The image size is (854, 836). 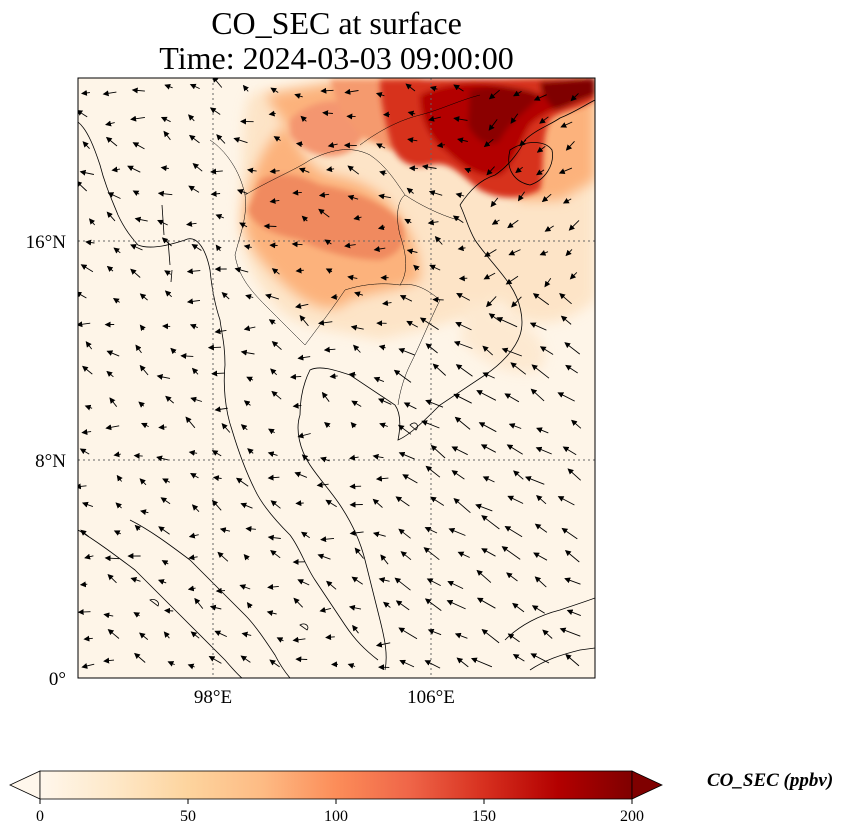 What do you see at coordinates (188, 816) in the screenshot?
I see `colorbar-tick-label: 50` at bounding box center [188, 816].